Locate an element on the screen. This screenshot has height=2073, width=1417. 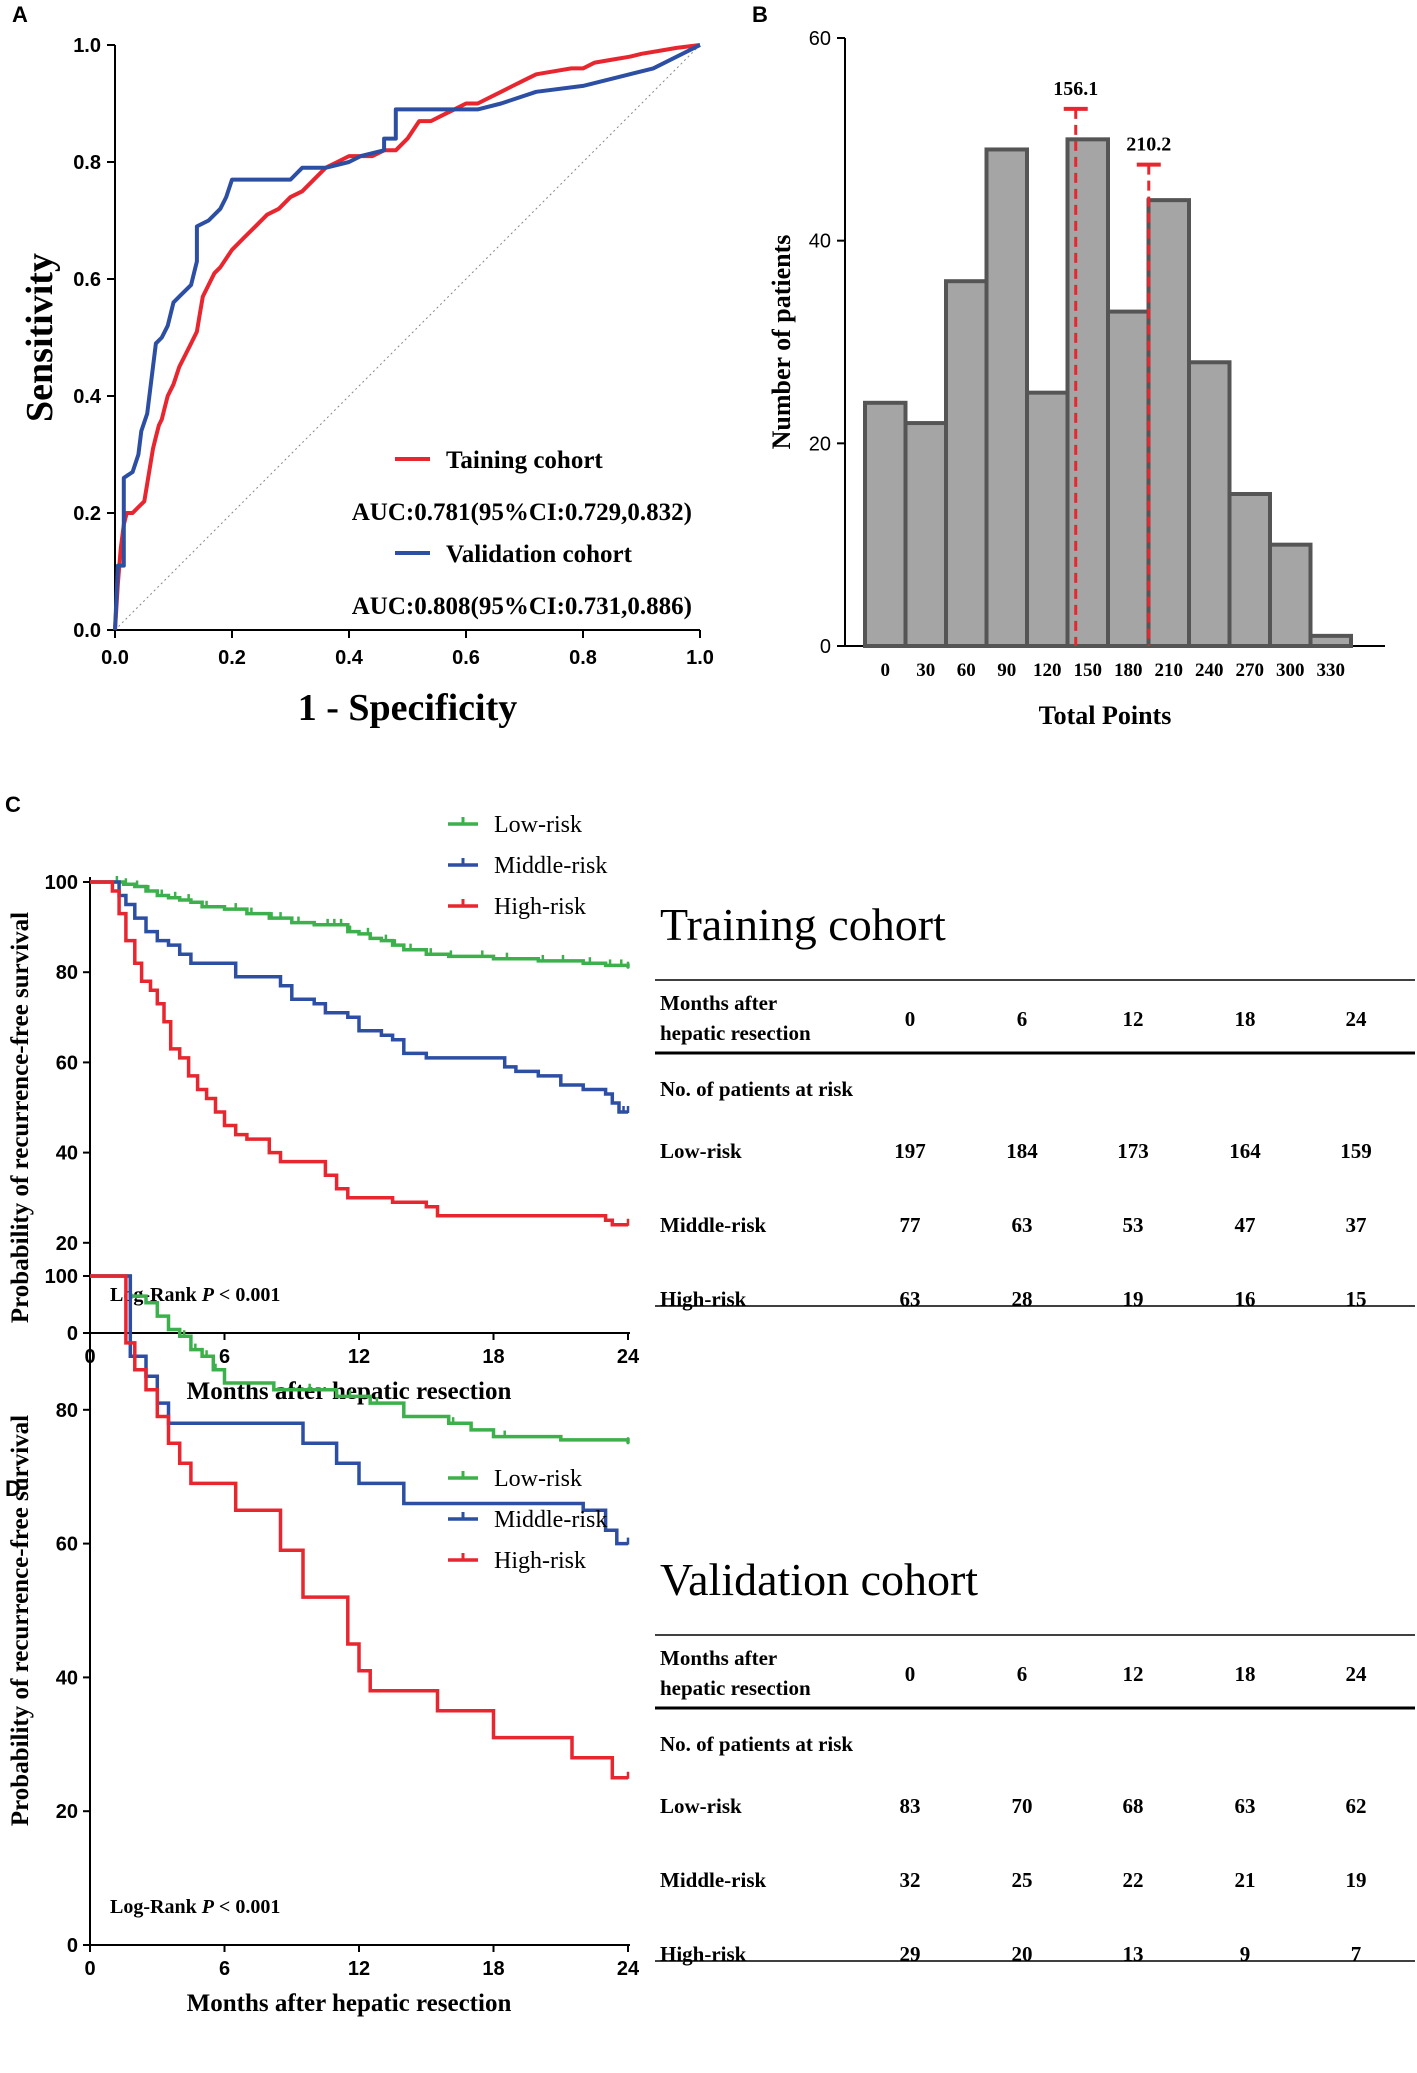
roc-x-tick-label: 0.8 is located at coordinates (583, 658).